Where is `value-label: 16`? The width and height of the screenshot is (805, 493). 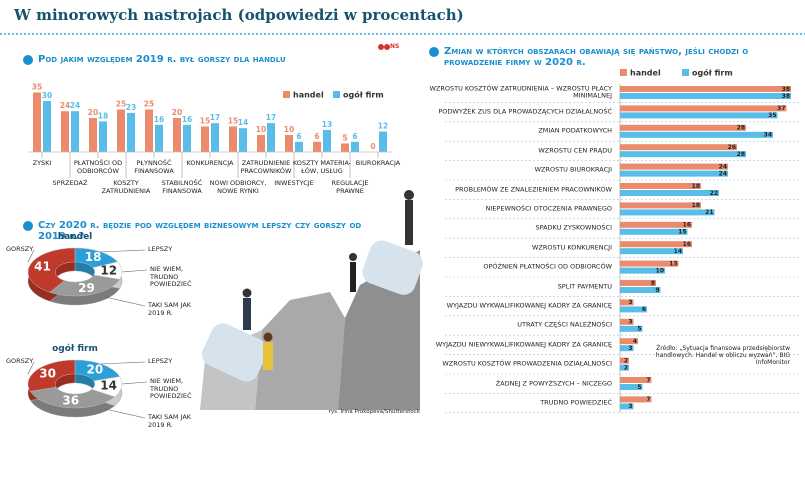
value-label: 16 is located at coordinates (187, 119).